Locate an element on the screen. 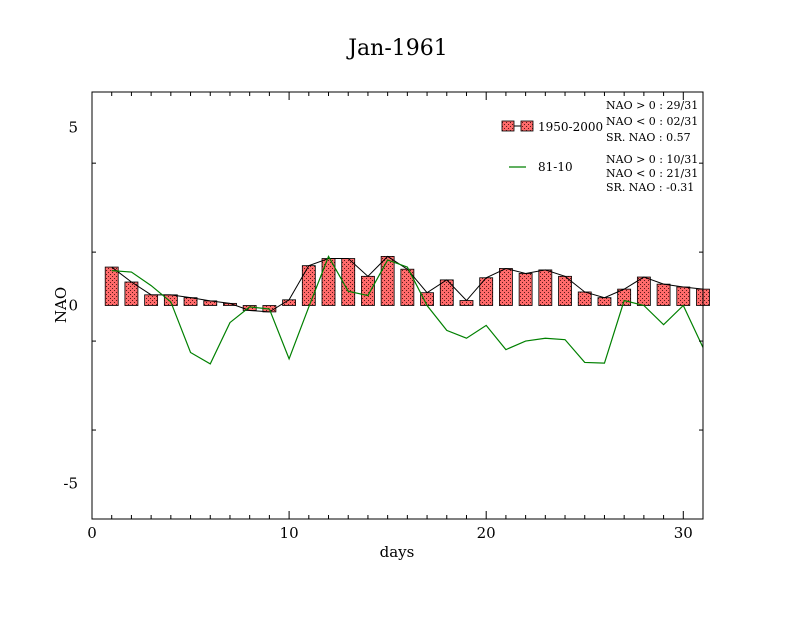 The image size is (792, 617). legend-swatch-1950-2000-b is located at coordinates (527, 126).